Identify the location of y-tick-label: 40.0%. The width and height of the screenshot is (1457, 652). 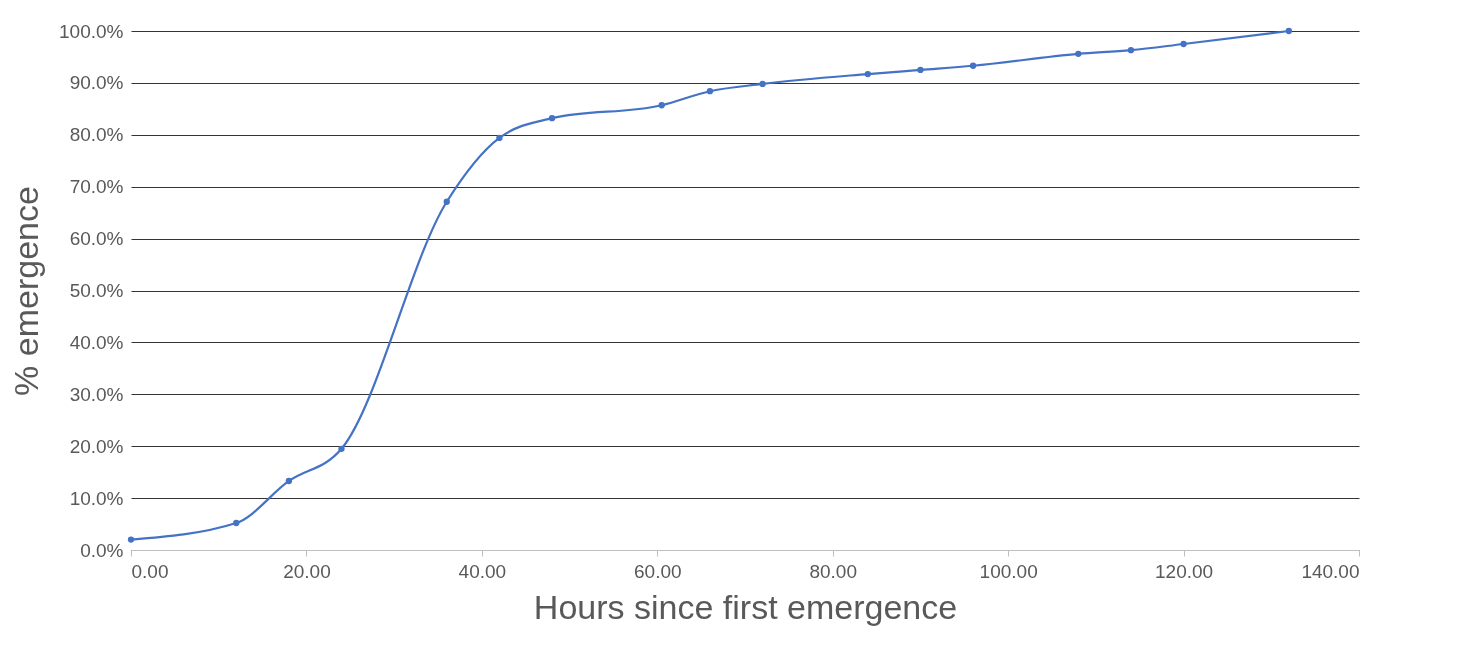
(96, 342).